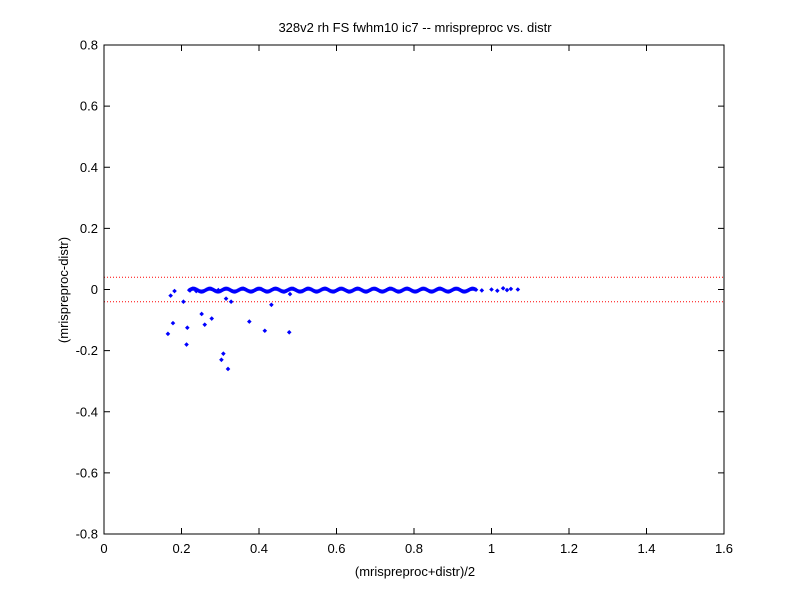  I want to click on y-tick-label: -0.8, so click(87, 534).